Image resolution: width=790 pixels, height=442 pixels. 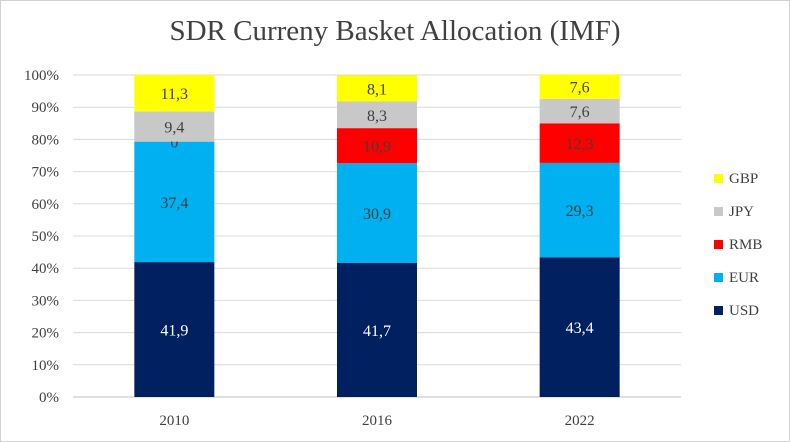 I want to click on y-tick-label: 10%, so click(x=46, y=366).